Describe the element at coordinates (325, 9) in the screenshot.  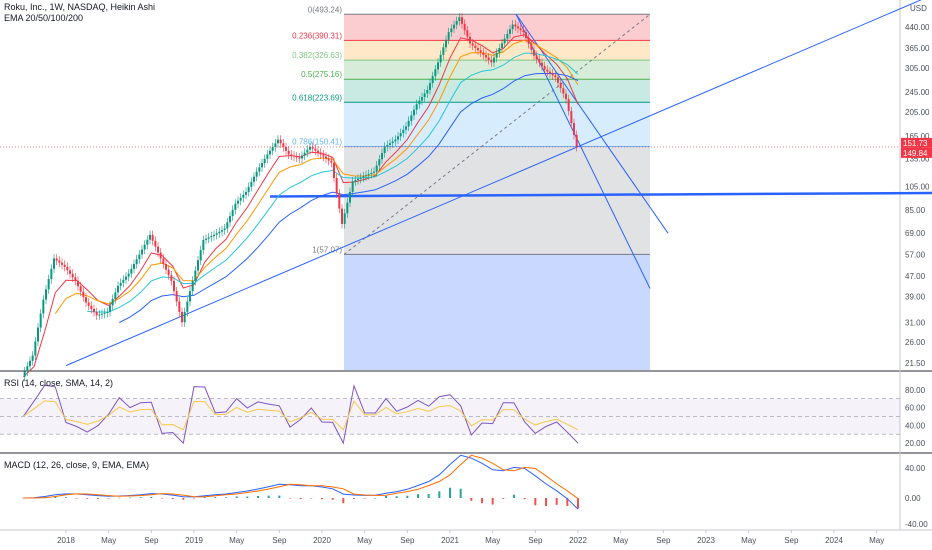
I see `fib-label: 0(493.24)` at that location.